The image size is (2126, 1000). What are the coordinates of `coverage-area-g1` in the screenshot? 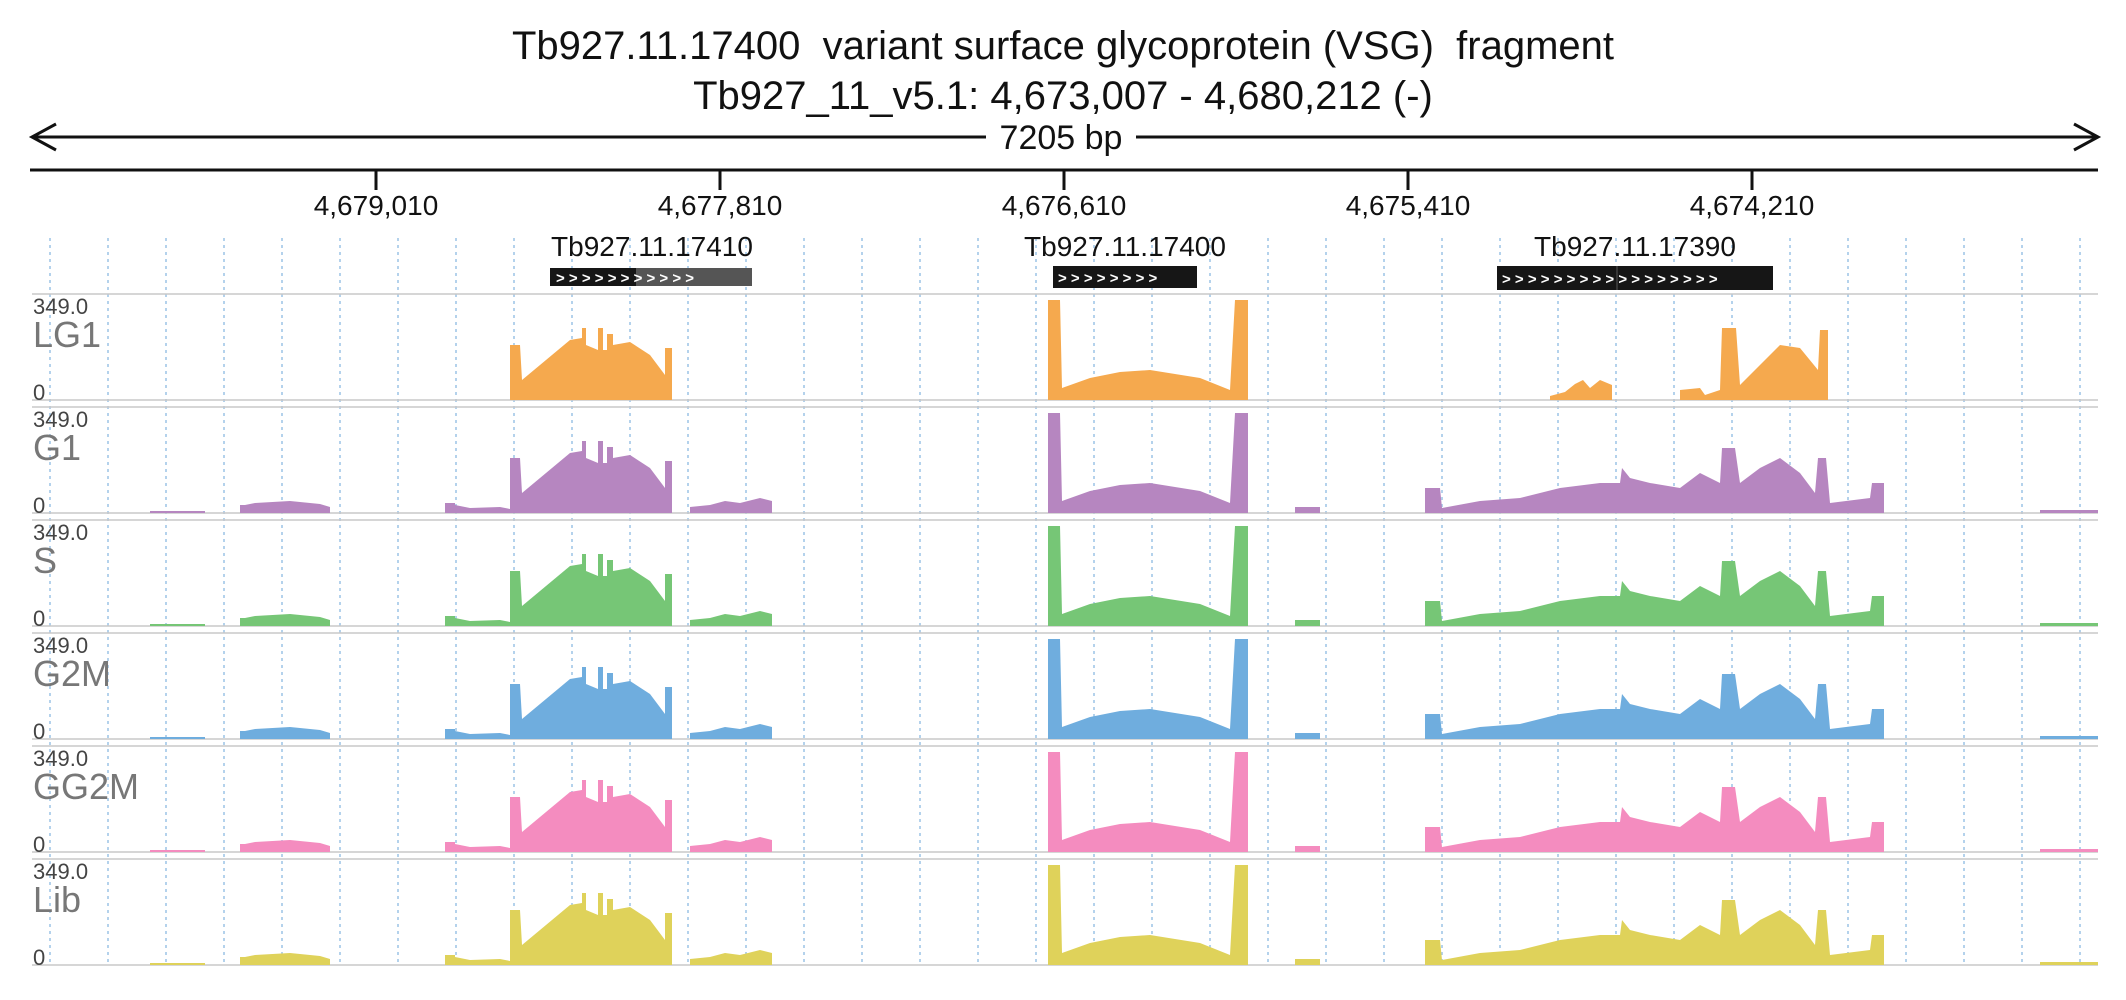 It's located at (1124, 463).